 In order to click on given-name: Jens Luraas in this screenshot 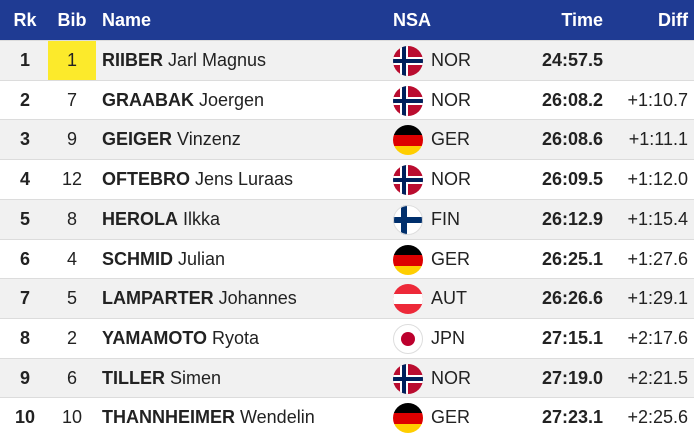, I will do `click(244, 179)`.